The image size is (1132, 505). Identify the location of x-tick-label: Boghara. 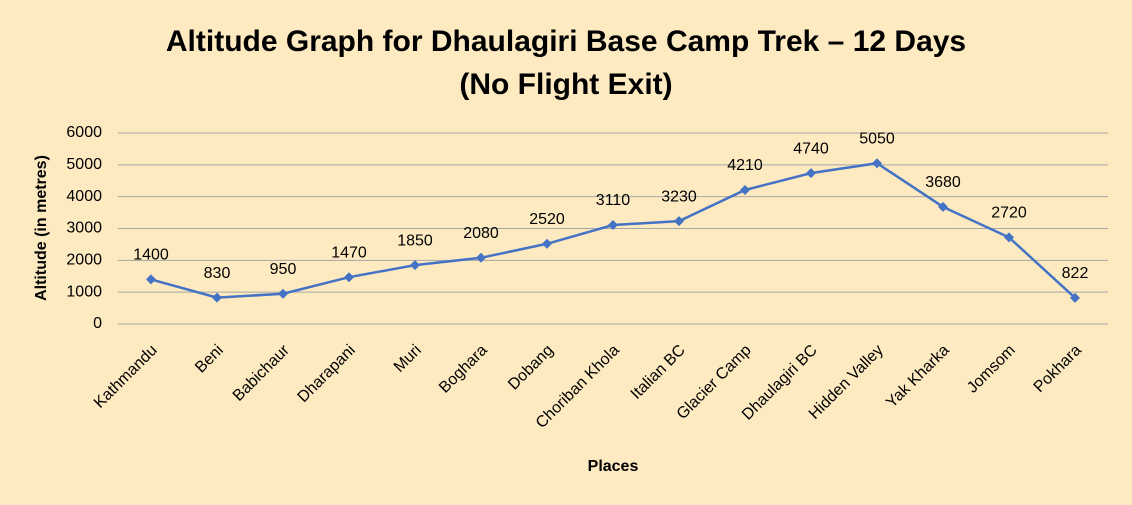
(463, 369).